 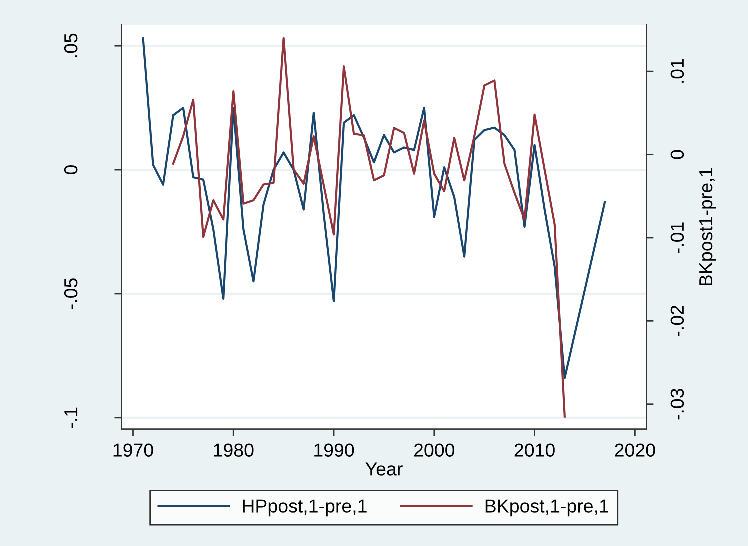 I want to click on legend-label: BKpost,1-pre,1, so click(x=547, y=508).